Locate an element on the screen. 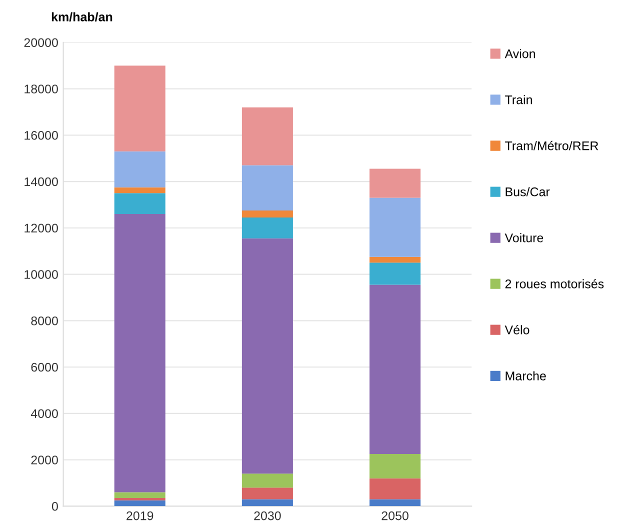 Image resolution: width=633 pixels, height=530 pixels. y-tick-label: 16000 is located at coordinates (41, 135).